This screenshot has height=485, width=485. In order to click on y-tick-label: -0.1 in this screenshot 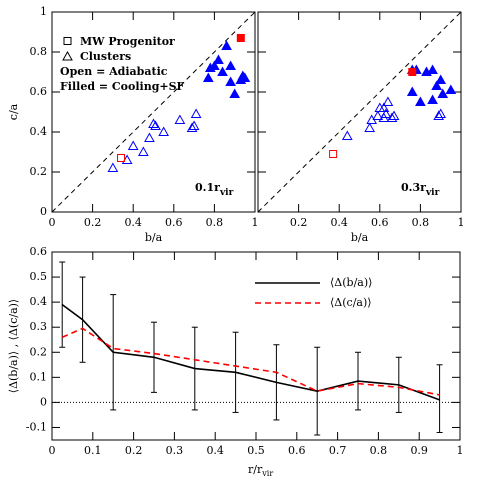, I will do `click(36, 426)`.